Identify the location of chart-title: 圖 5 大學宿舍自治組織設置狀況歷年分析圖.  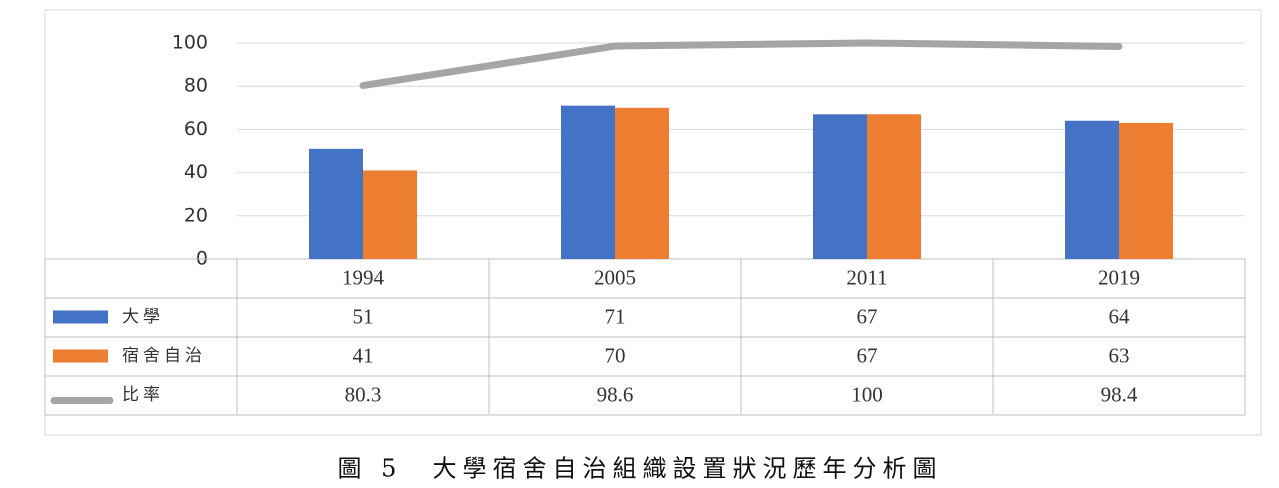
(640, 469).